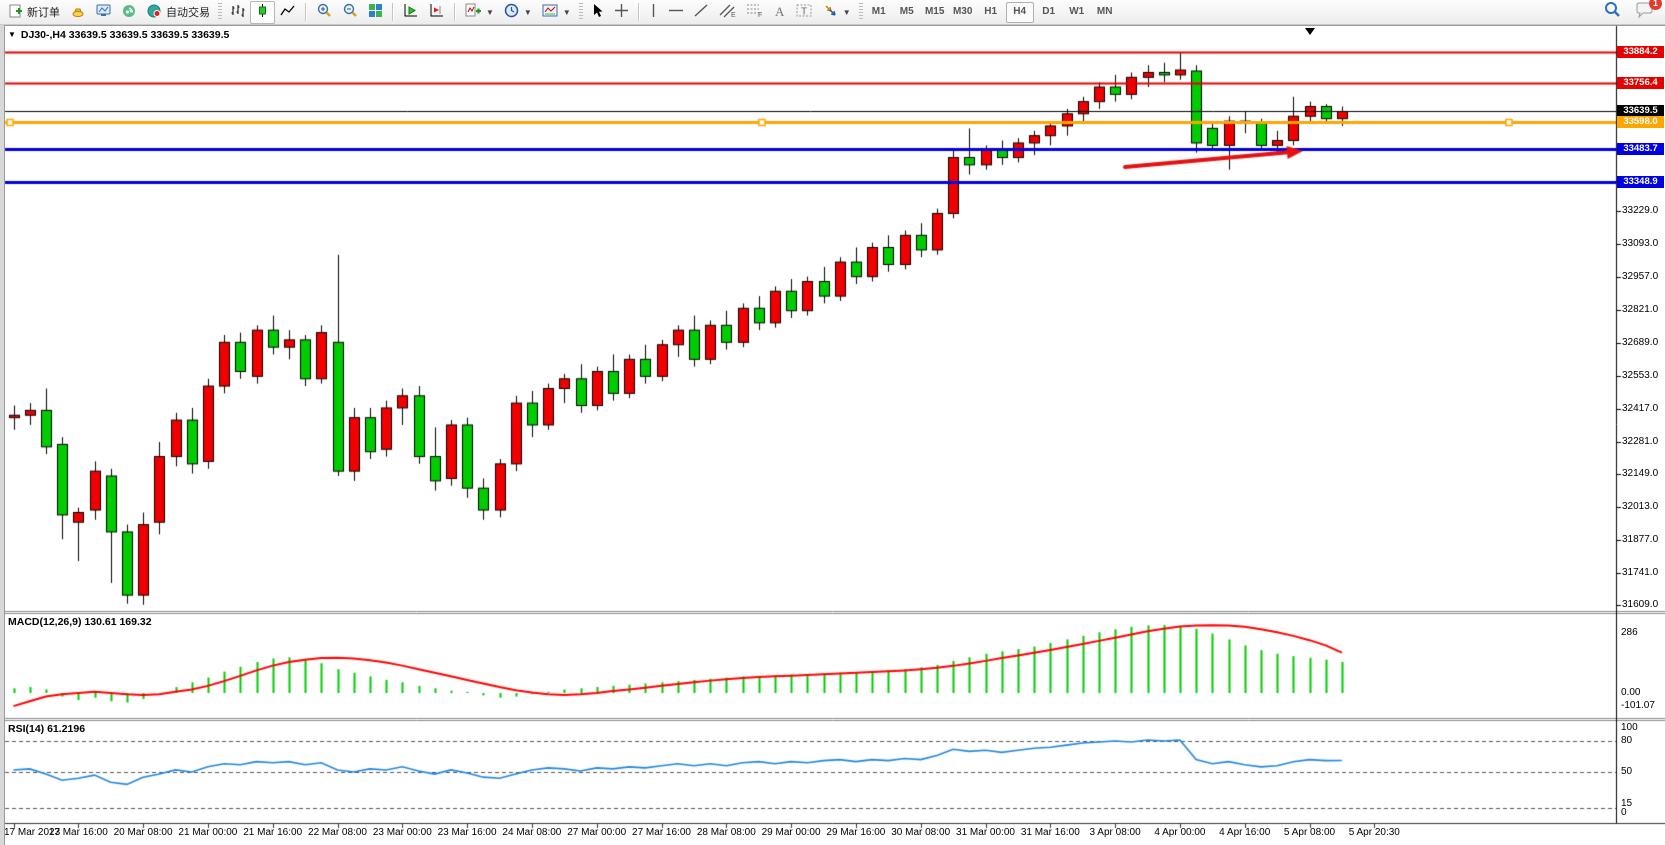 This screenshot has width=1665, height=845. I want to click on timeframe-M5: M5, so click(906, 11).